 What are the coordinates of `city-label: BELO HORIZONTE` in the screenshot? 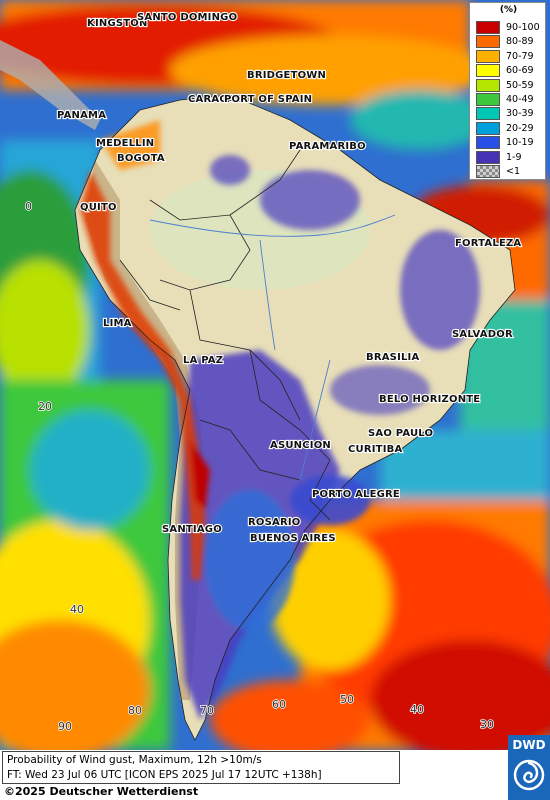 It's located at (429, 399).